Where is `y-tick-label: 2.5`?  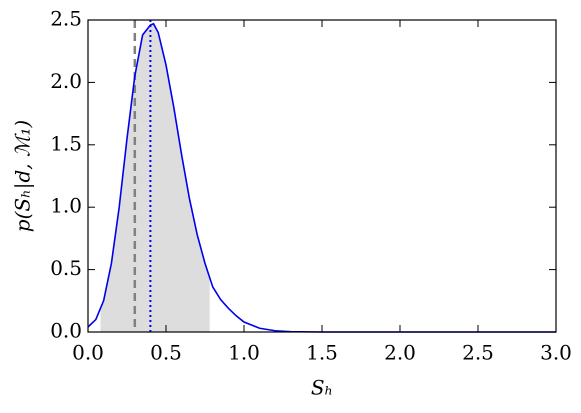 y-tick-label: 2.5 is located at coordinates (66, 19).